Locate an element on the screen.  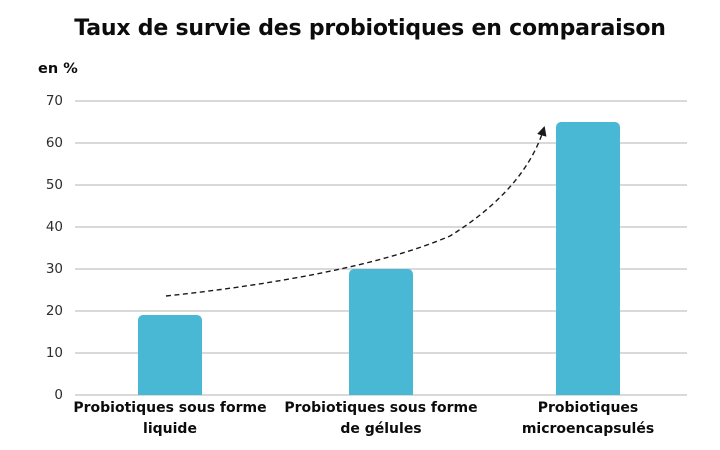
y-tick-label: 60 is located at coordinates (54, 143).